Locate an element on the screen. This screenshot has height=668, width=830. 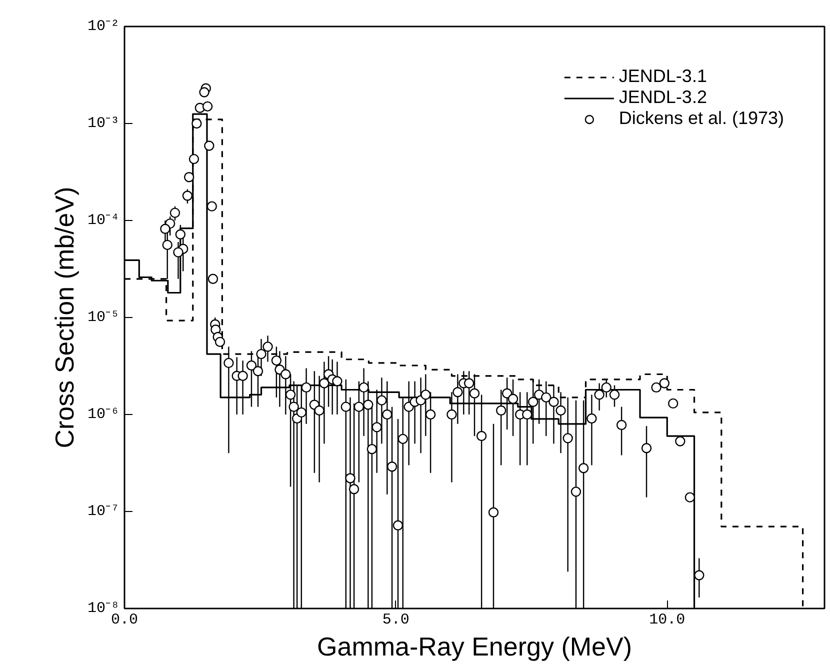
y-tick-label: 10⁻² is located at coordinates (103, 26).